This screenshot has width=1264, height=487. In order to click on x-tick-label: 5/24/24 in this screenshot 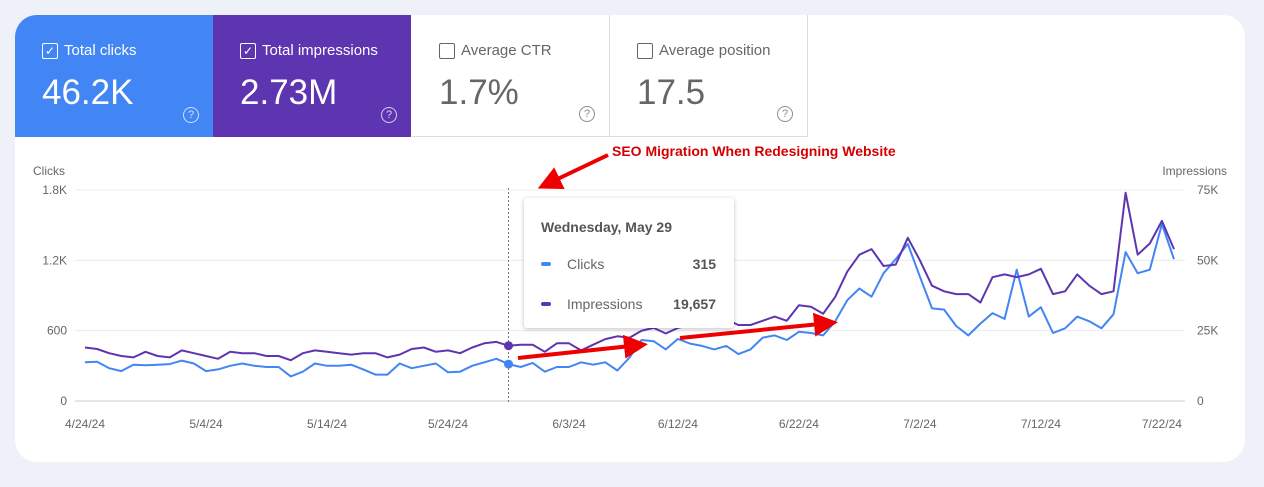, I will do `click(448, 424)`.